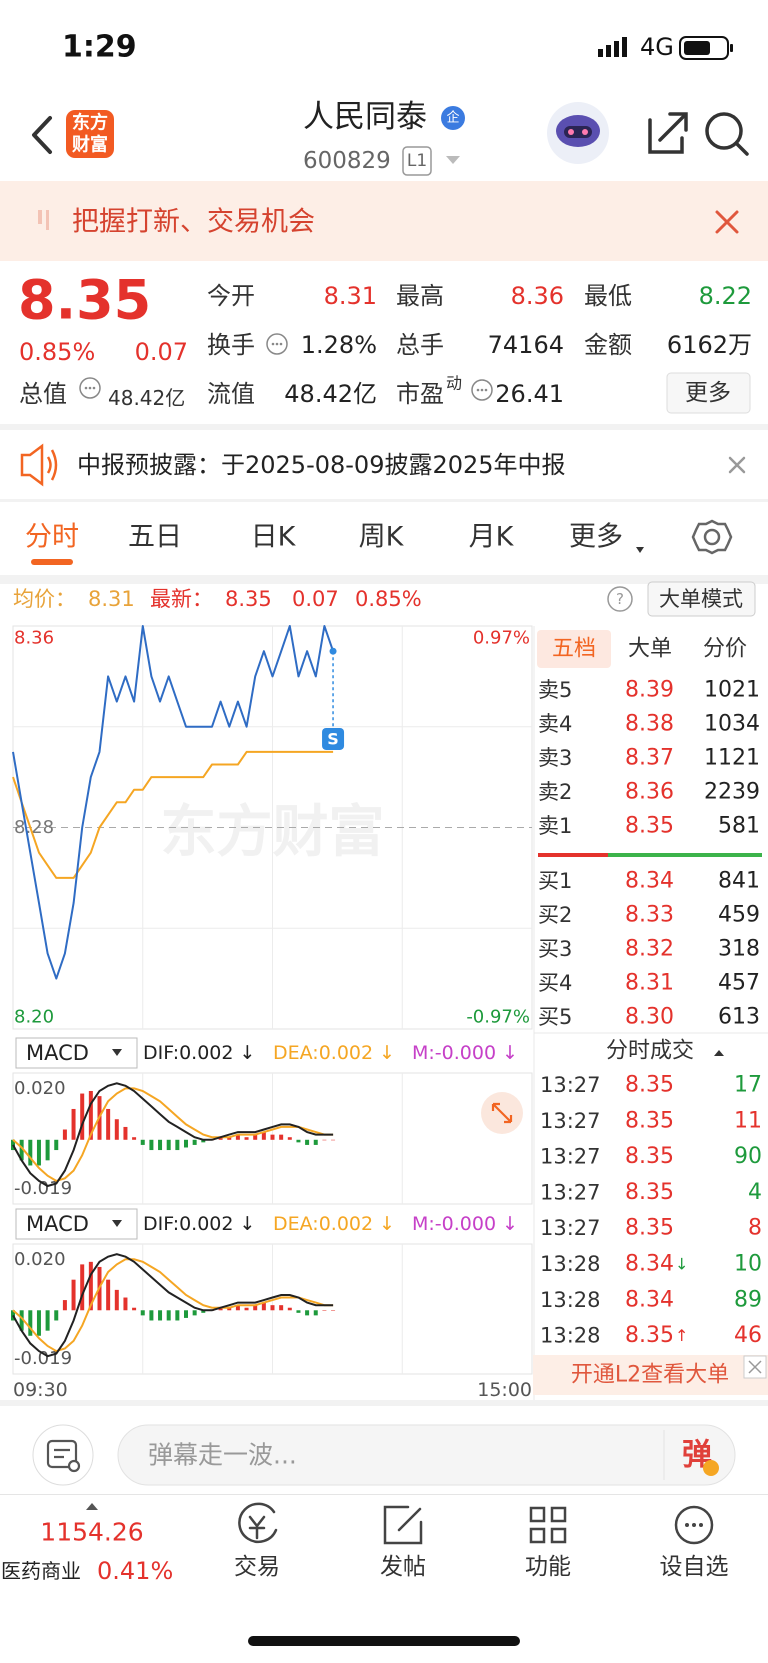 This screenshot has width=768, height=1663. Describe the element at coordinates (681, 1335) in the screenshot. I see `trade-arrow: ↑` at that location.